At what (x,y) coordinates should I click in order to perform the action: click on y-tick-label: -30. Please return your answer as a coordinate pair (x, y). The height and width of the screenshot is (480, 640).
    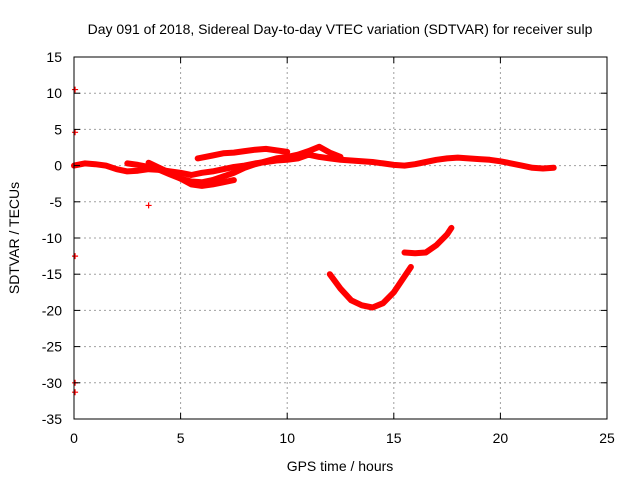
    Looking at the image, I should click on (52, 383).